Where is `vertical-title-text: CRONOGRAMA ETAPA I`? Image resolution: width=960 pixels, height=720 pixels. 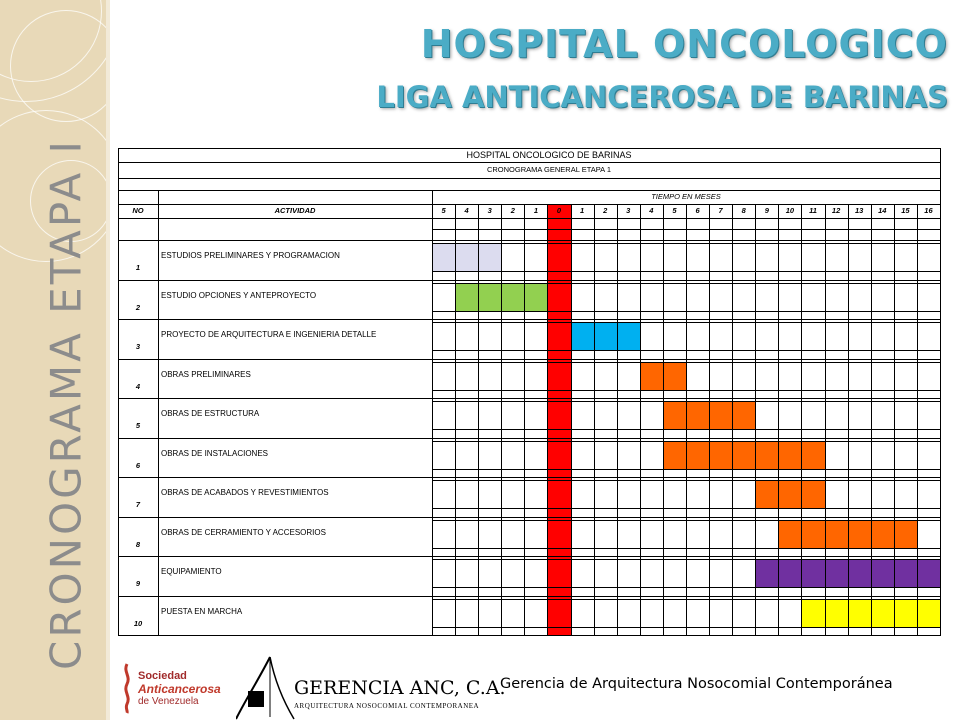 vertical-title-text: CRONOGRAMA ETAPA I is located at coordinates (66, 404).